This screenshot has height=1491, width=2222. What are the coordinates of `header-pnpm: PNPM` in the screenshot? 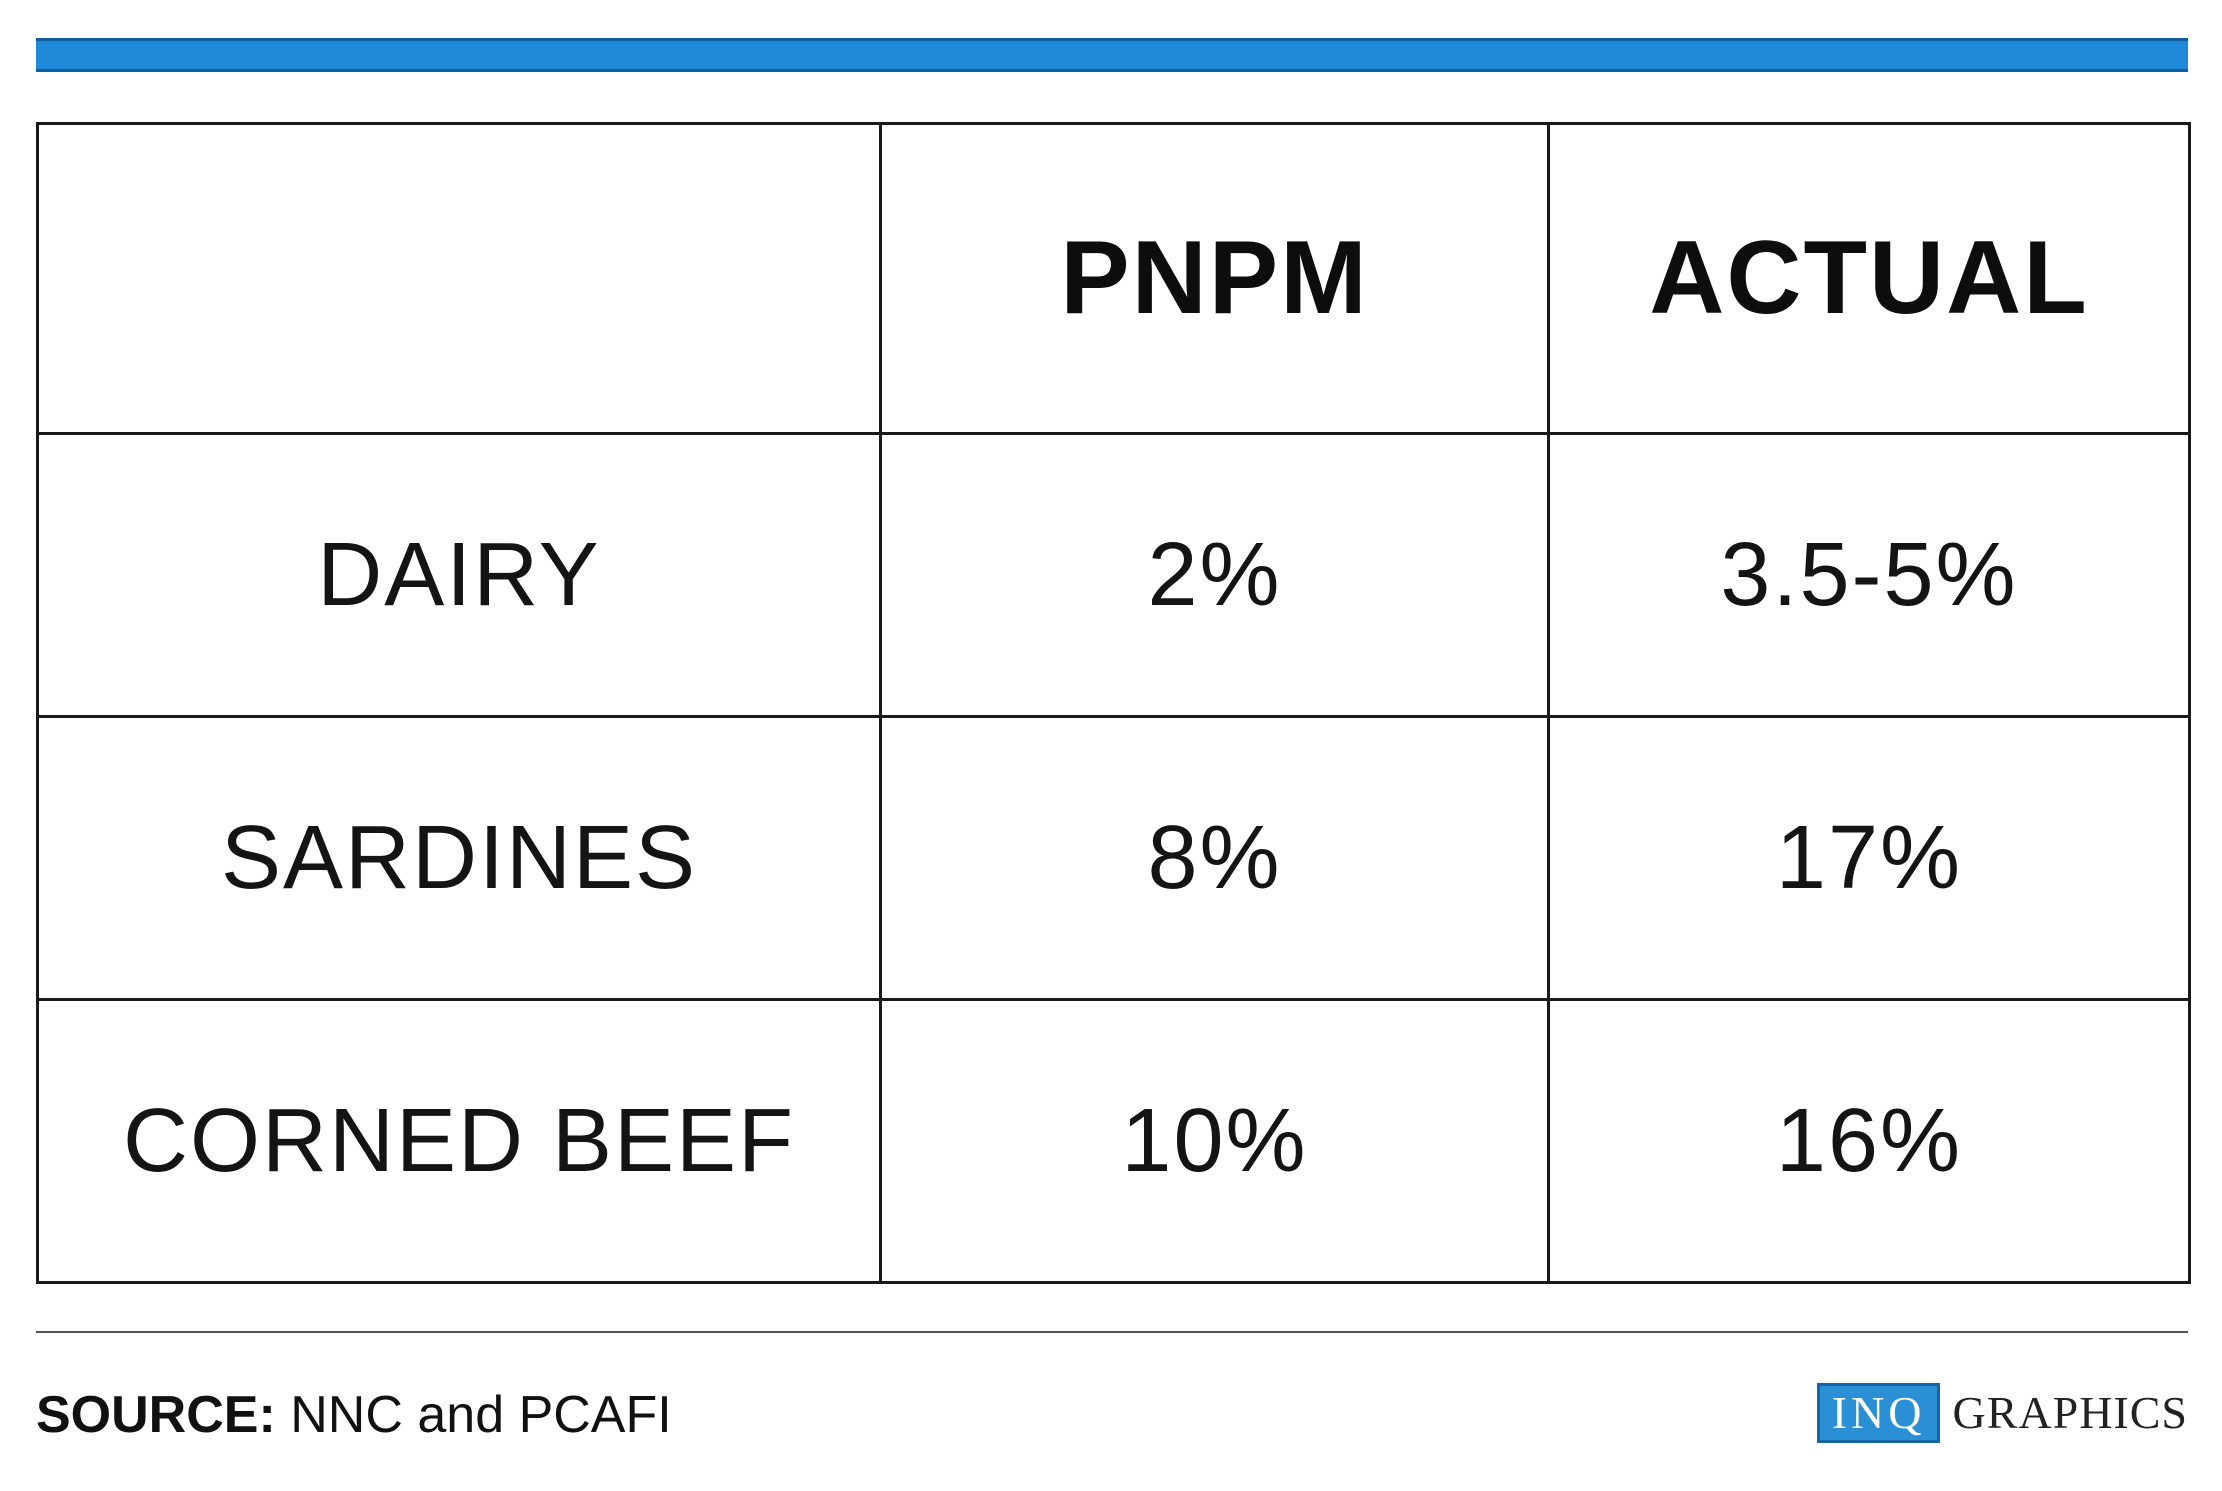 It's located at (1214, 278).